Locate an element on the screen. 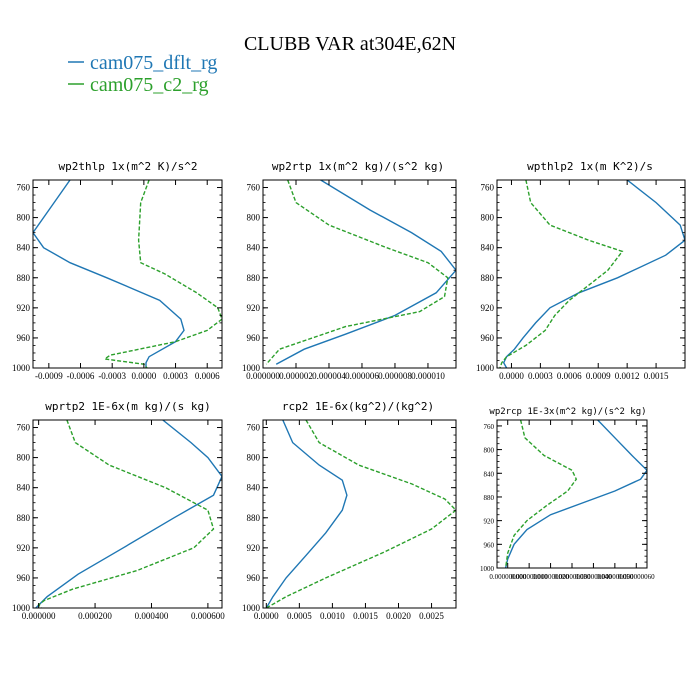 Image resolution: width=700 pixels, height=700 pixels. x-tick-label: 0.0005 is located at coordinates (299, 616).